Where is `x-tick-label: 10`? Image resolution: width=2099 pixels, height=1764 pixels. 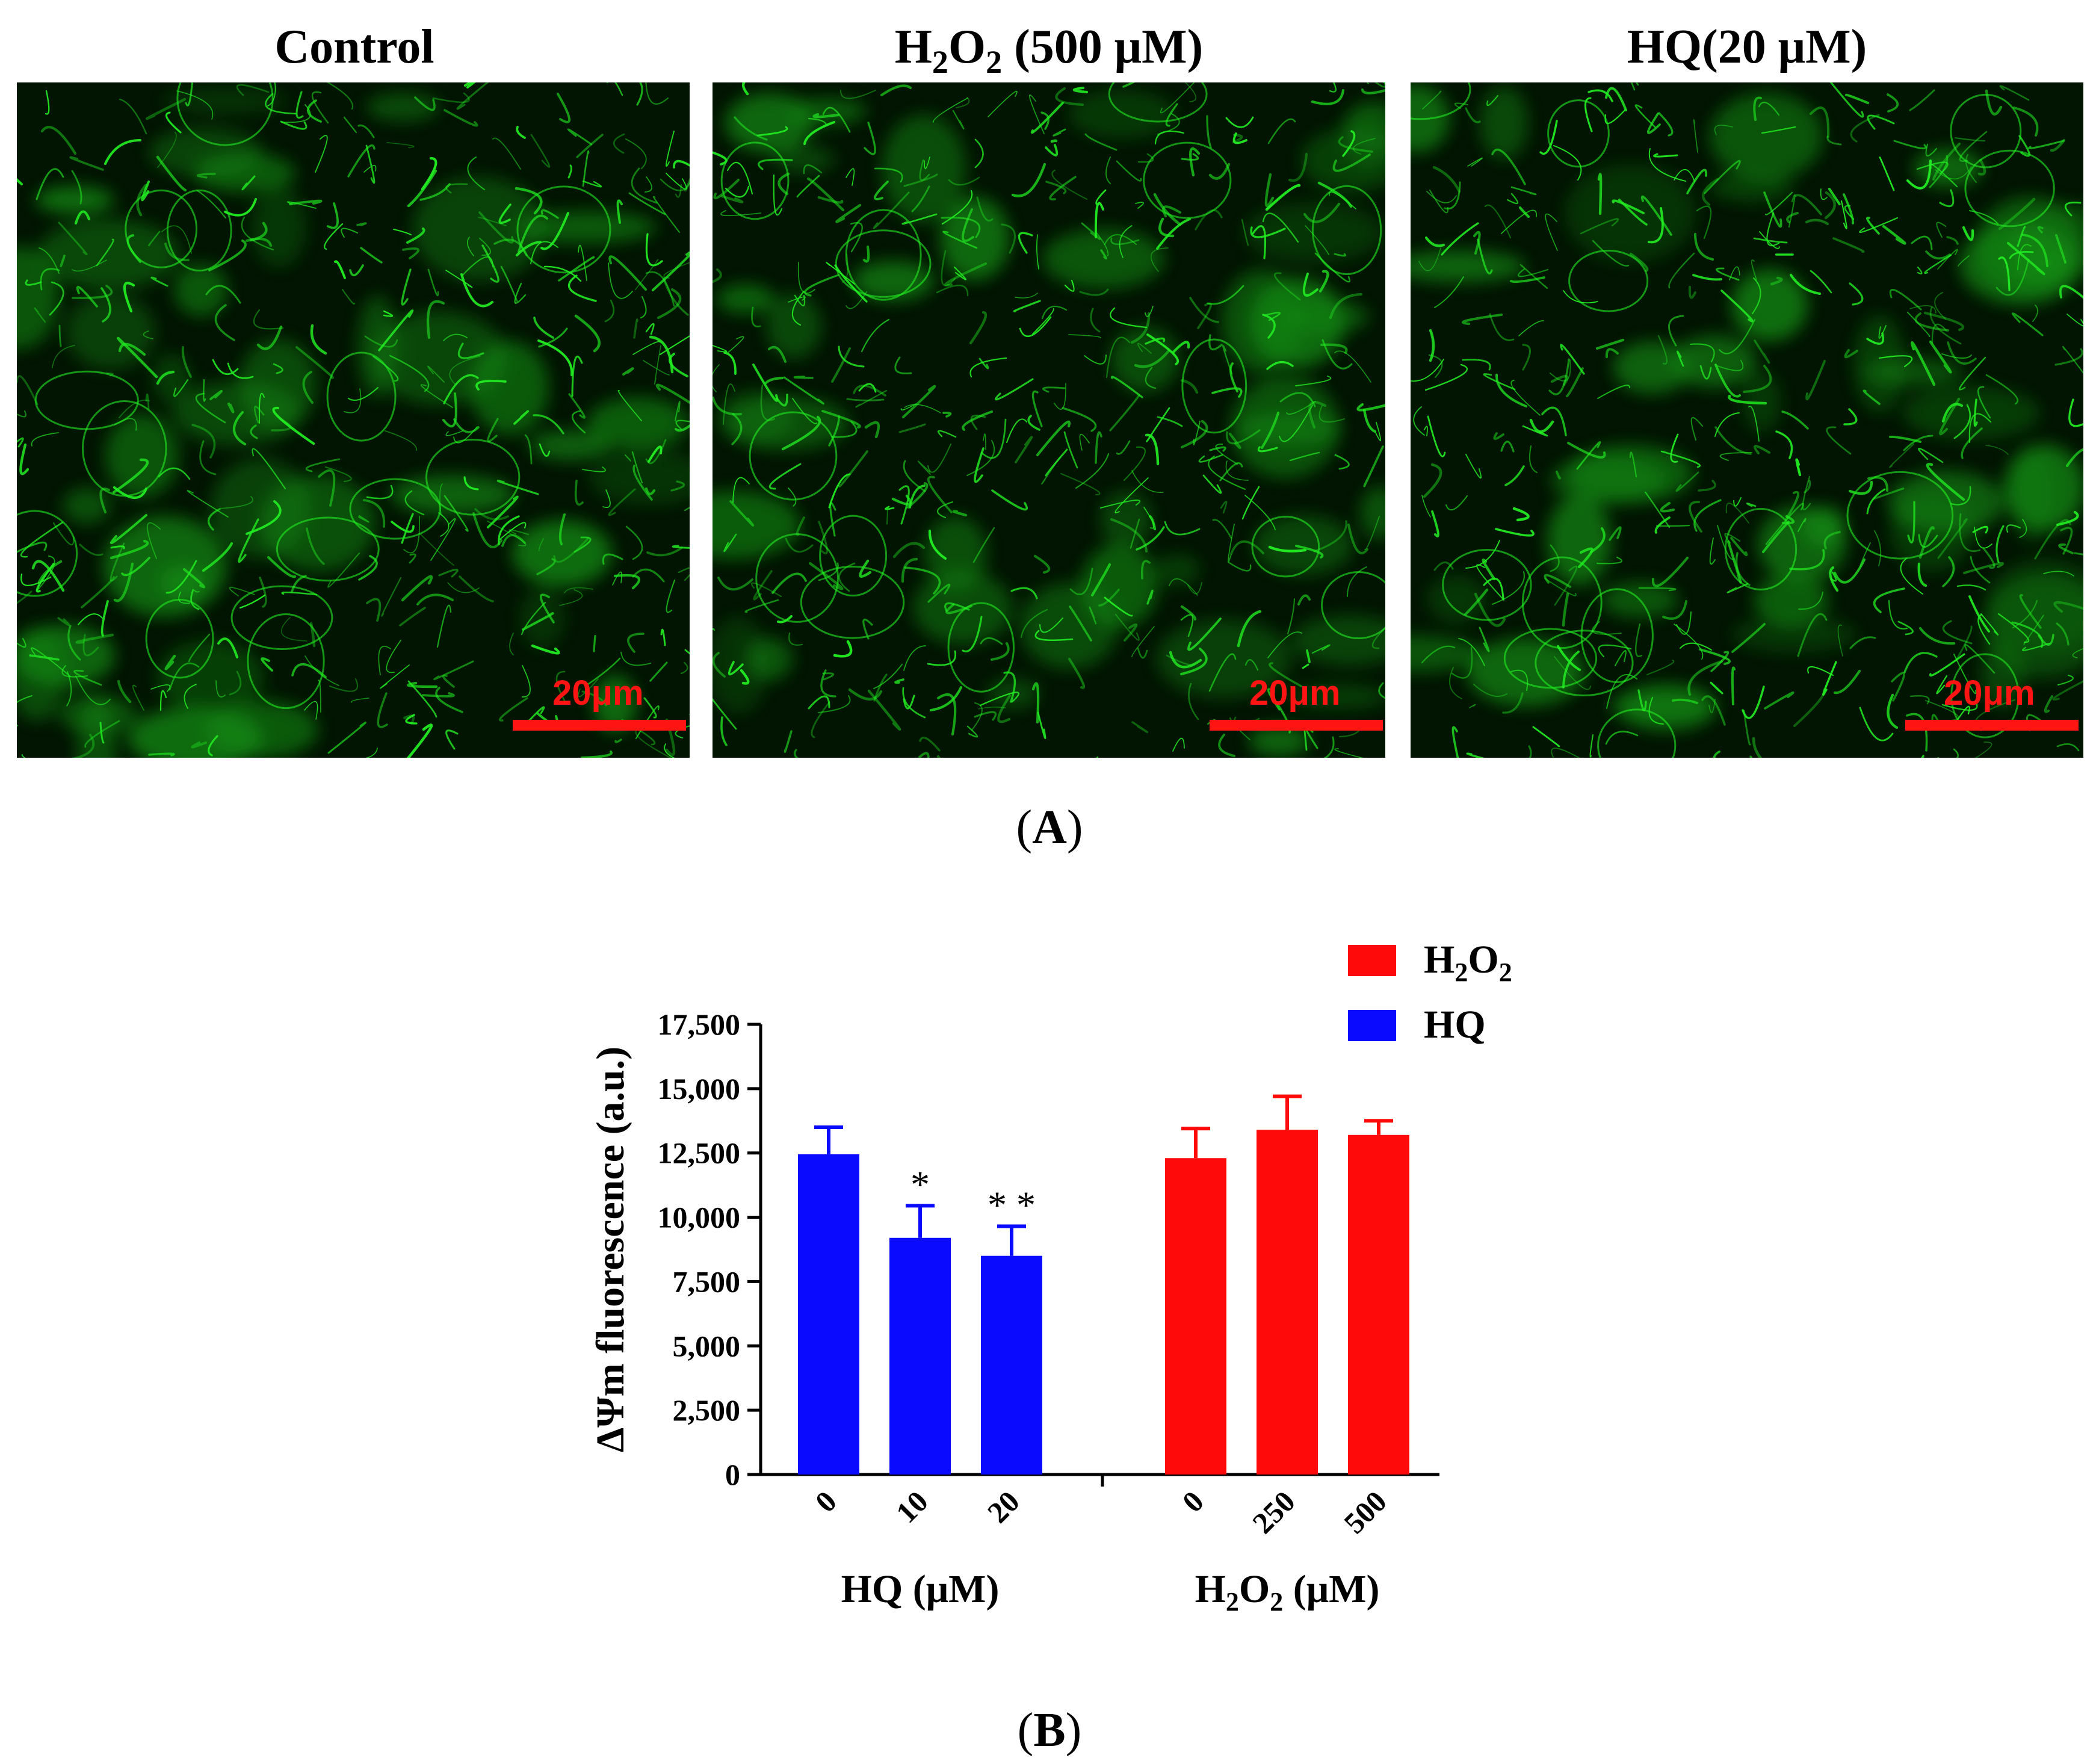
x-tick-label: 10 is located at coordinates (912, 1506).